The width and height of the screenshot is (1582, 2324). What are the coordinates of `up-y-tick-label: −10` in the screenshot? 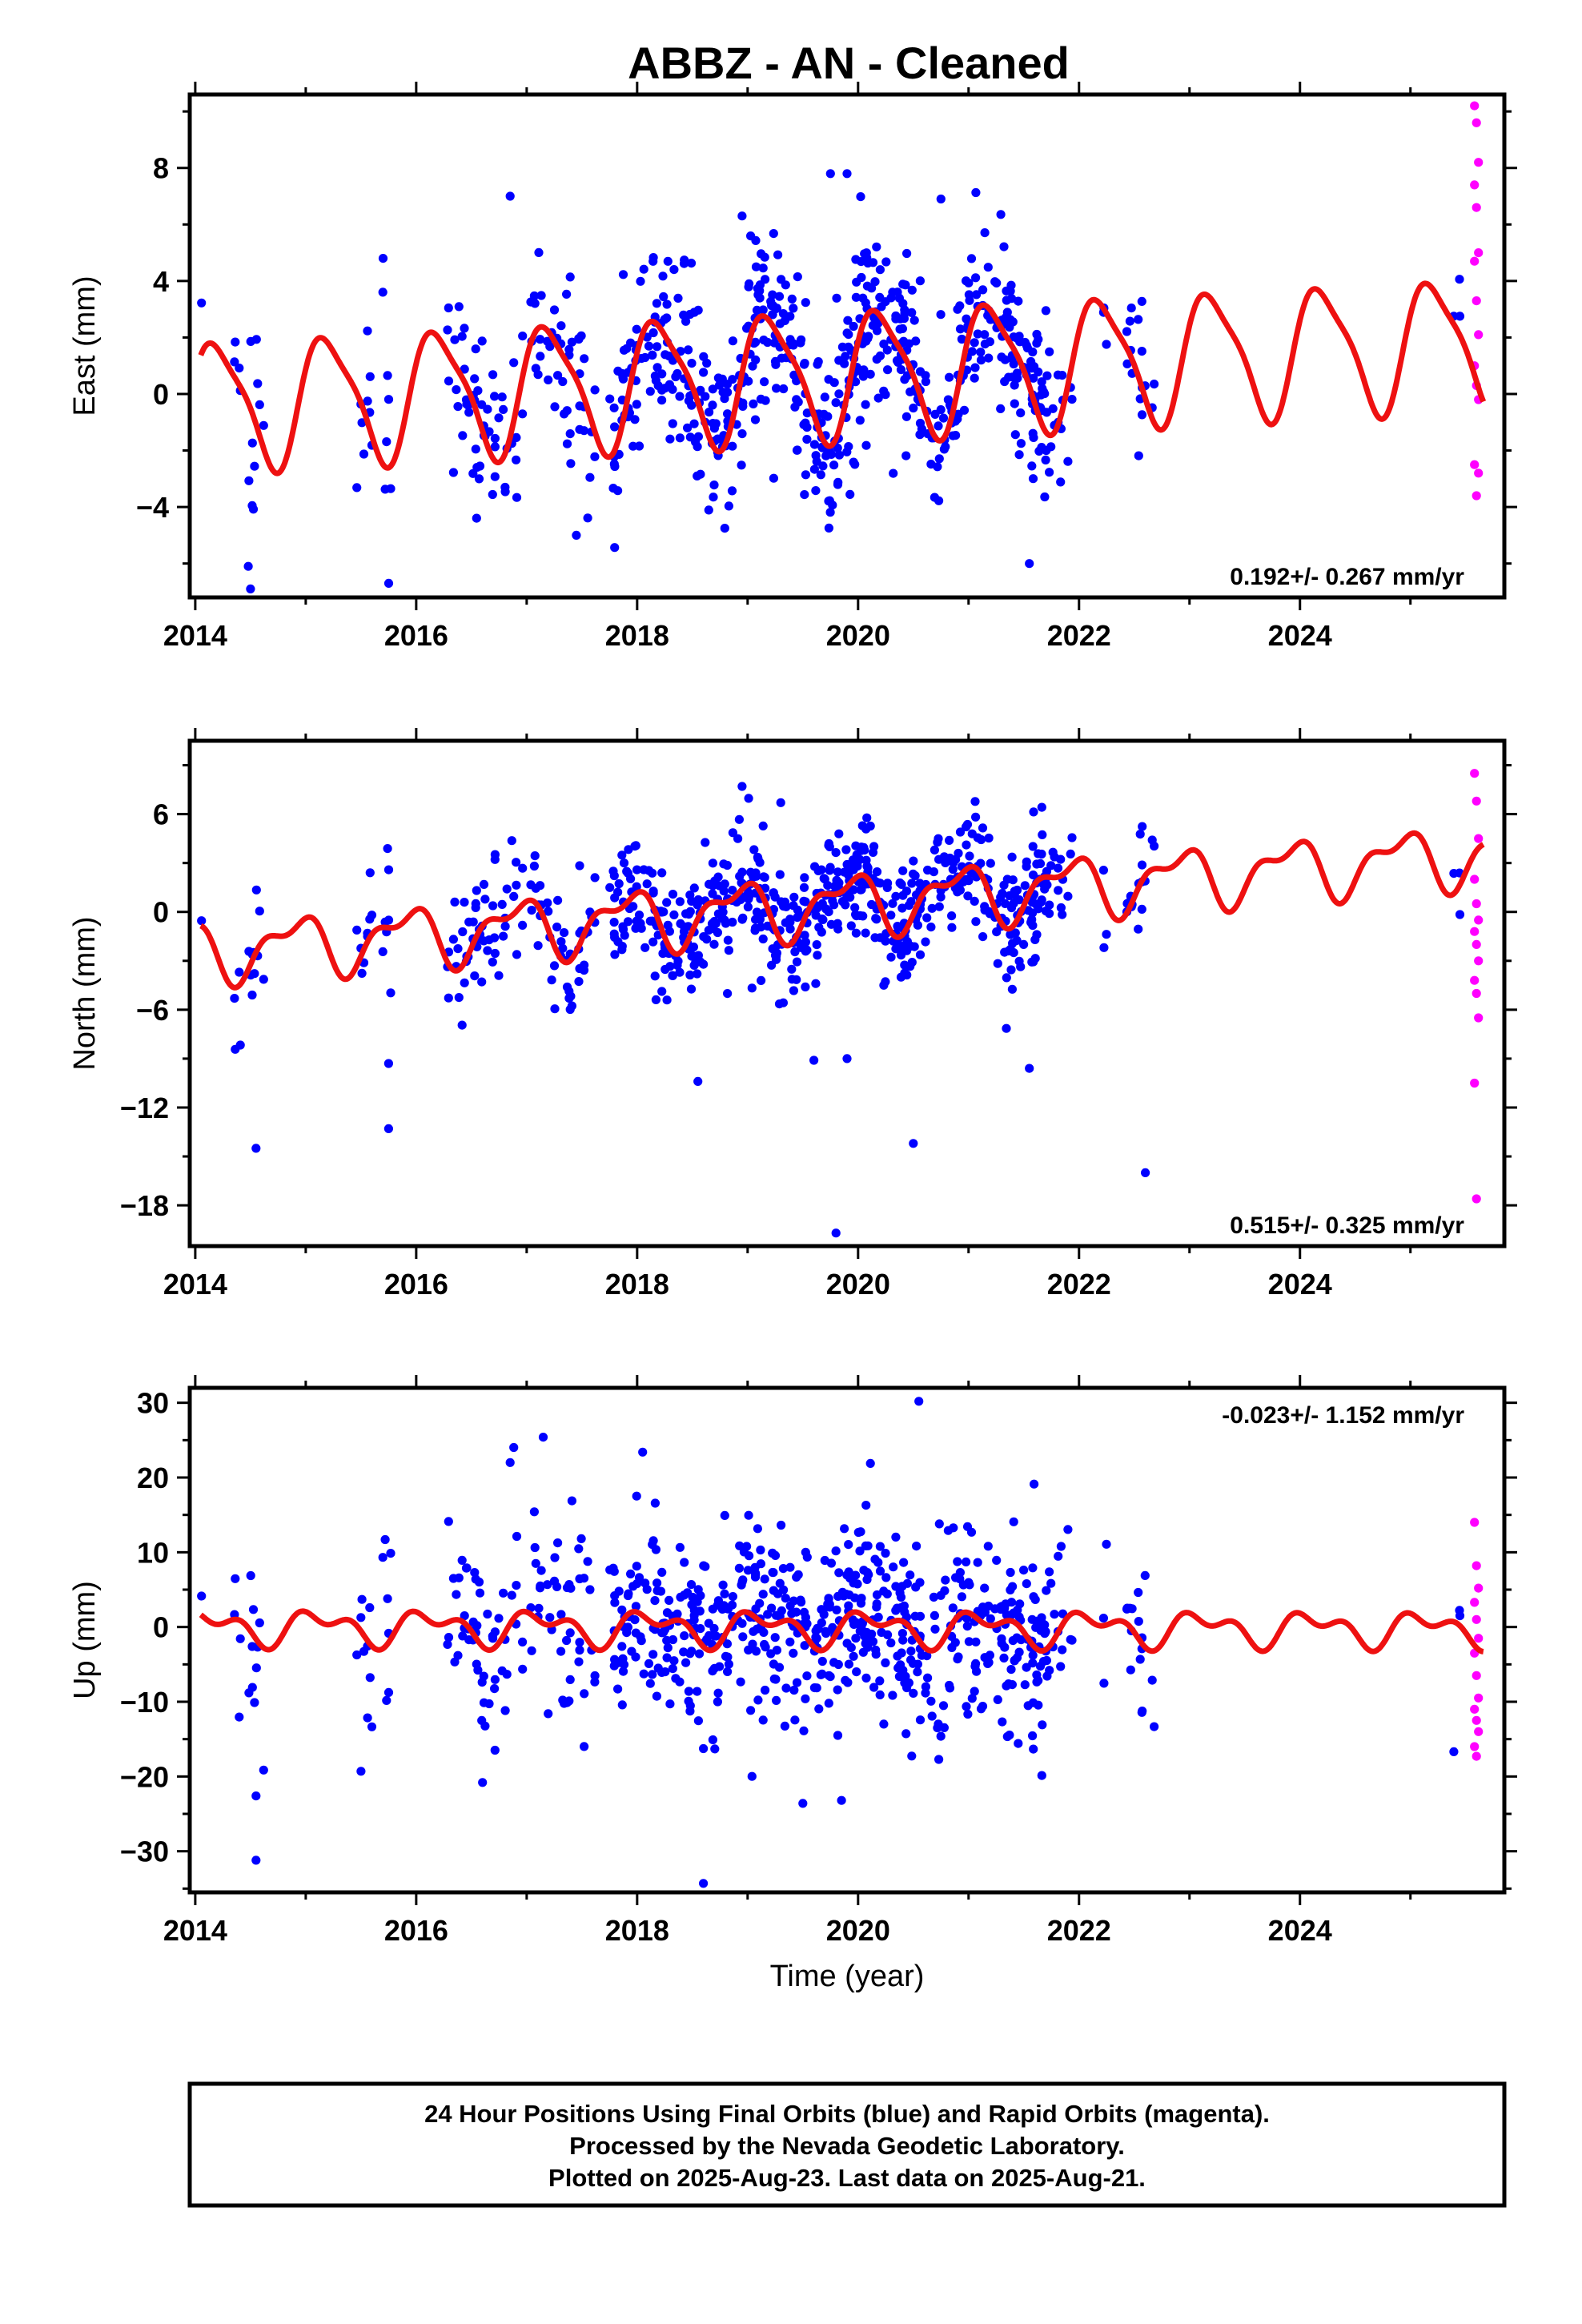 It's located at (144, 1702).